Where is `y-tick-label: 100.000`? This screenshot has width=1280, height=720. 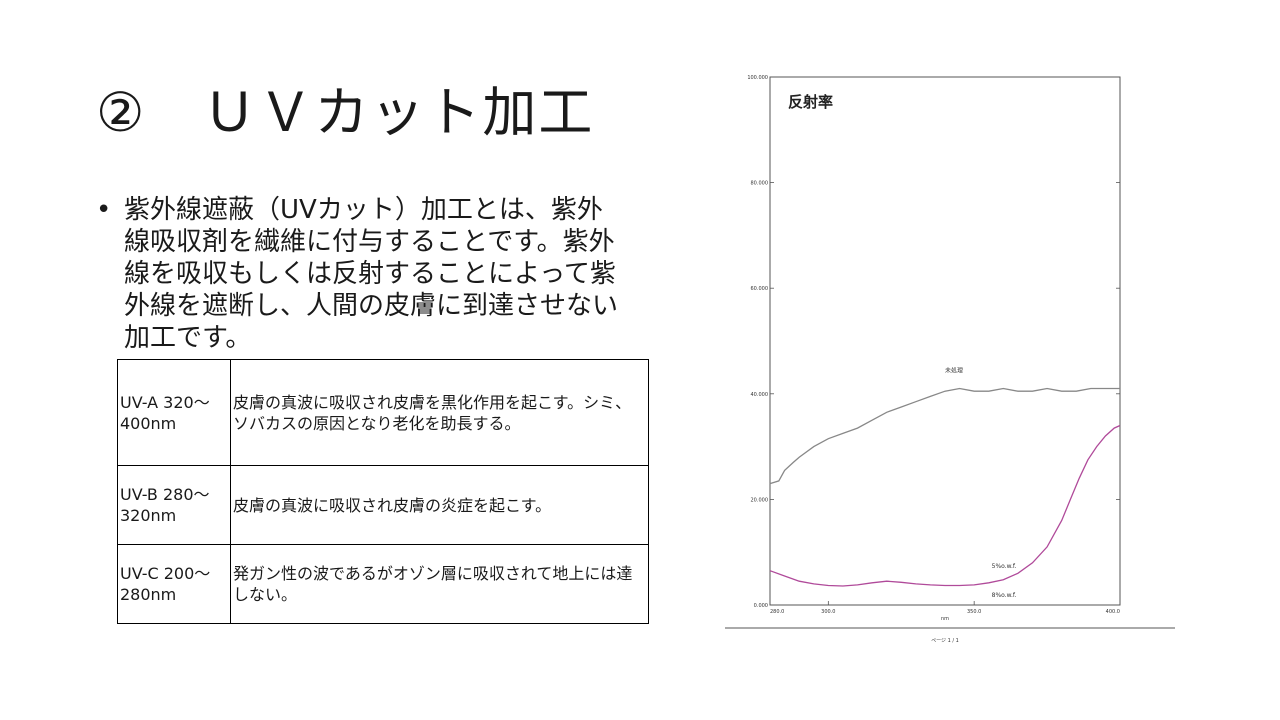
y-tick-label: 100.000 is located at coordinates (757, 78).